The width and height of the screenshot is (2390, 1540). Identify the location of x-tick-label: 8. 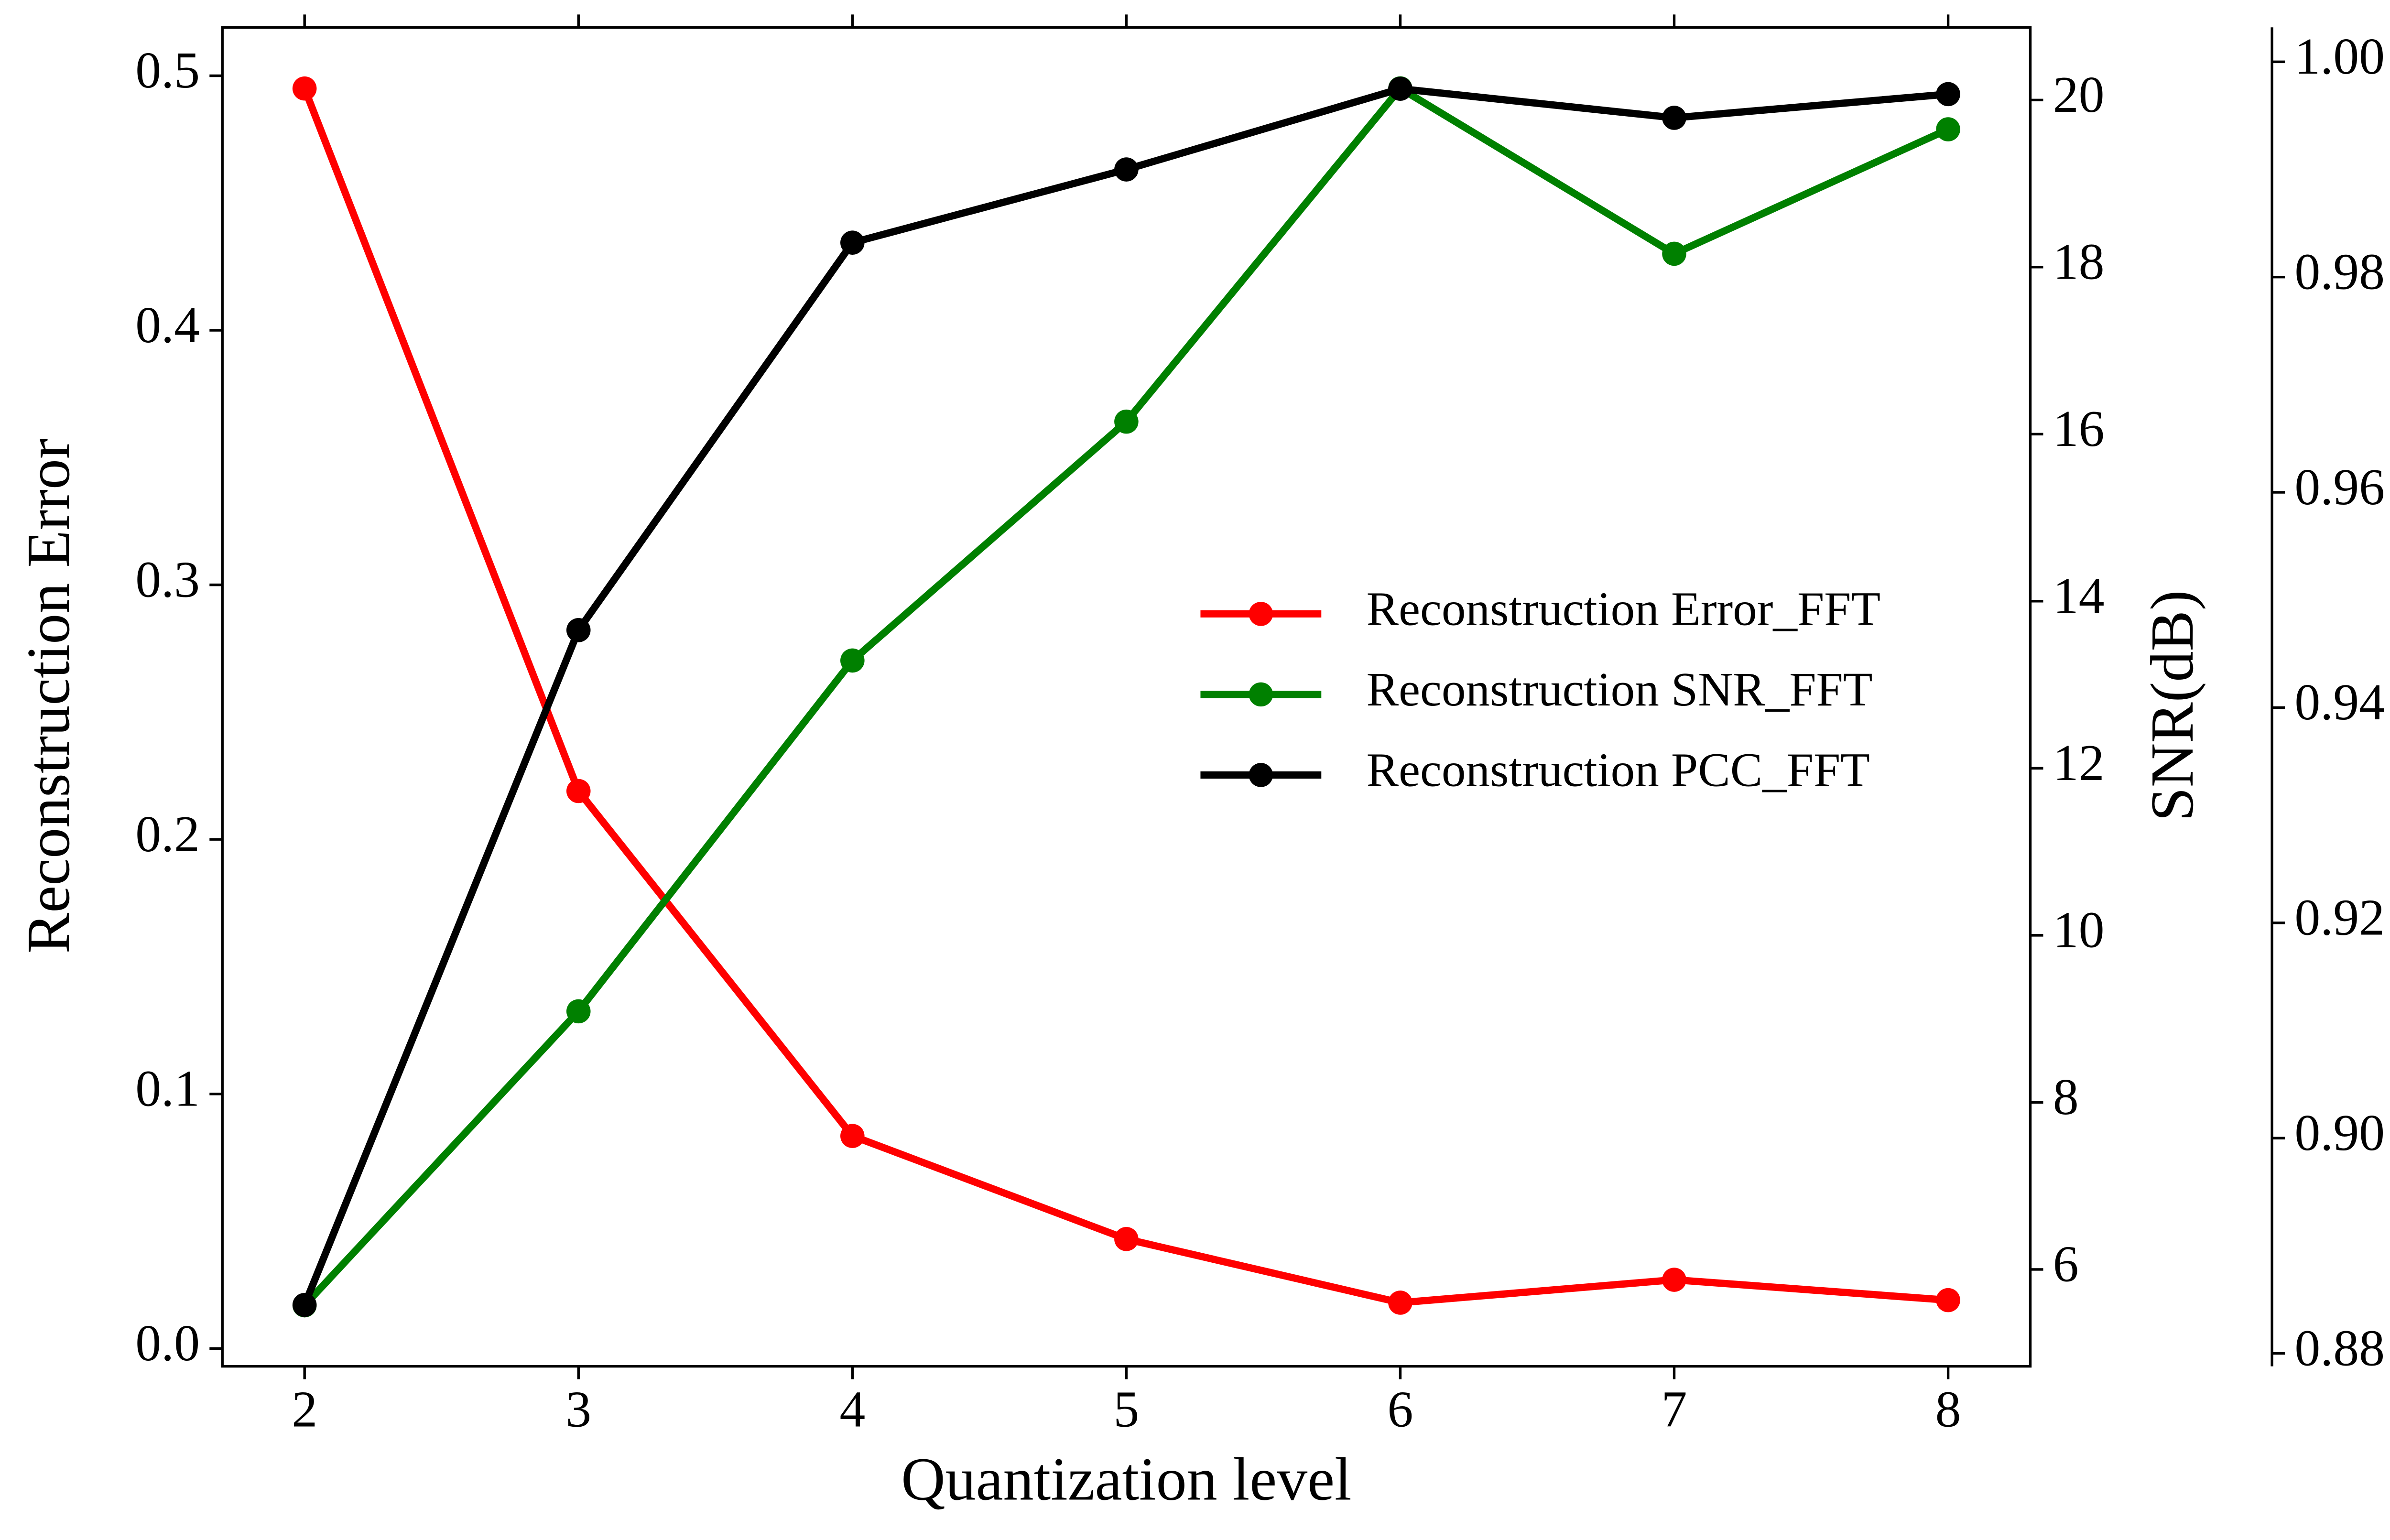
(1948, 1409).